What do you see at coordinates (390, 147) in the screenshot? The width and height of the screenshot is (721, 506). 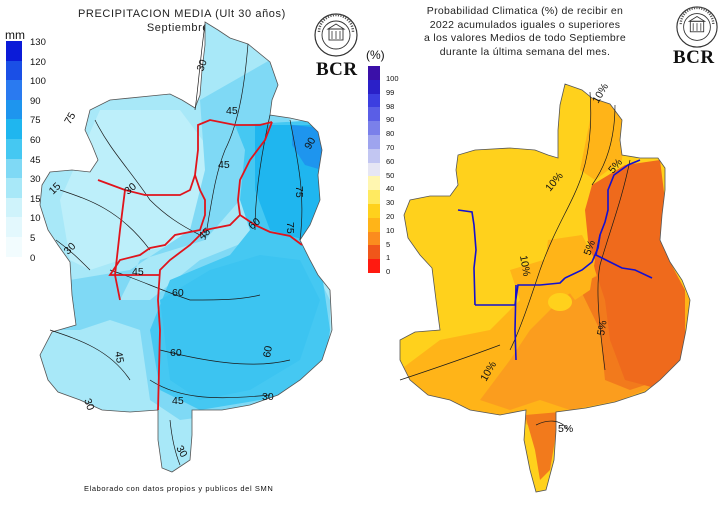 I see `right-legend-label: 70` at bounding box center [390, 147].